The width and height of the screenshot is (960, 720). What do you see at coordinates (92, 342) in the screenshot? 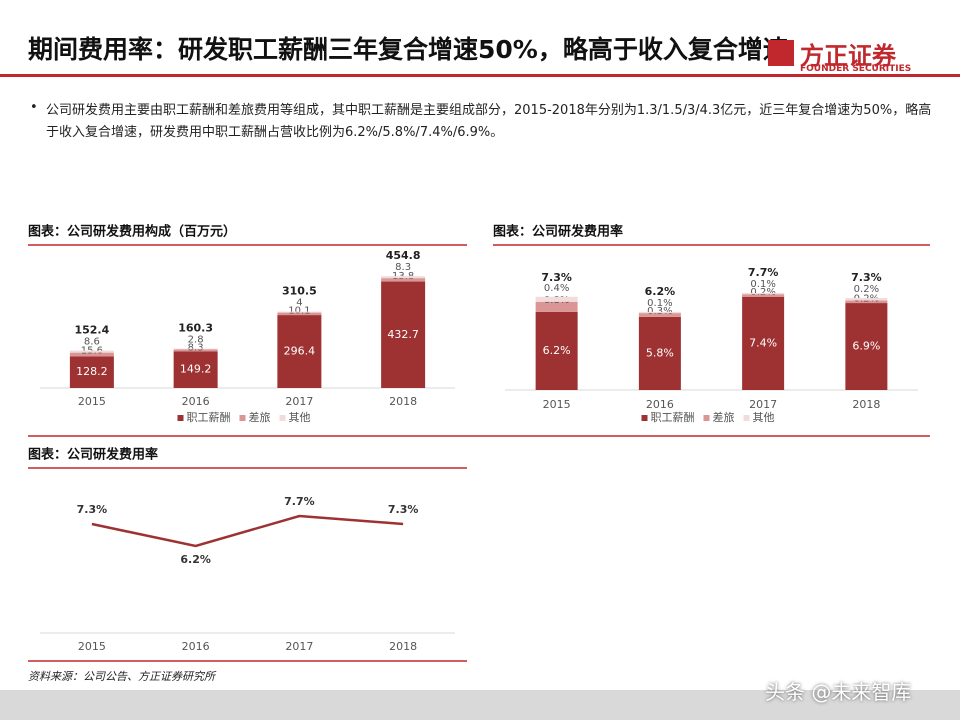
I see `data-label: 8.6` at bounding box center [92, 342].